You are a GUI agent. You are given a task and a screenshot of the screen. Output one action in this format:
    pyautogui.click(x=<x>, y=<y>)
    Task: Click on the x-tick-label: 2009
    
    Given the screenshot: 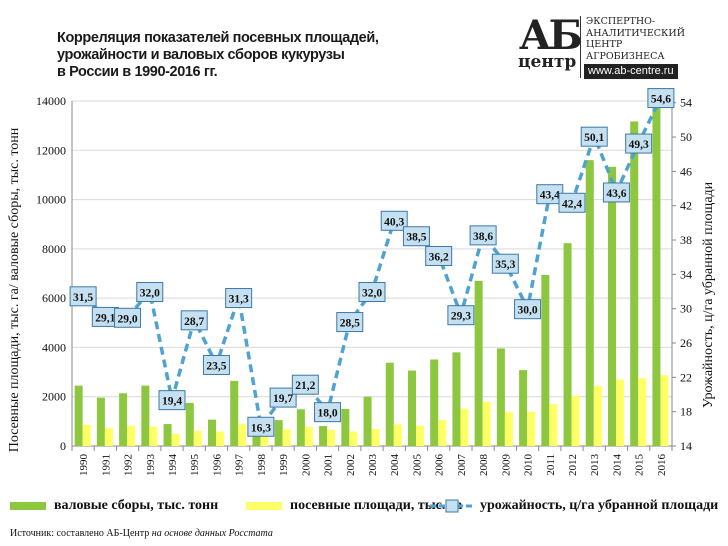 What is the action you would take?
    pyautogui.click(x=506, y=465)
    